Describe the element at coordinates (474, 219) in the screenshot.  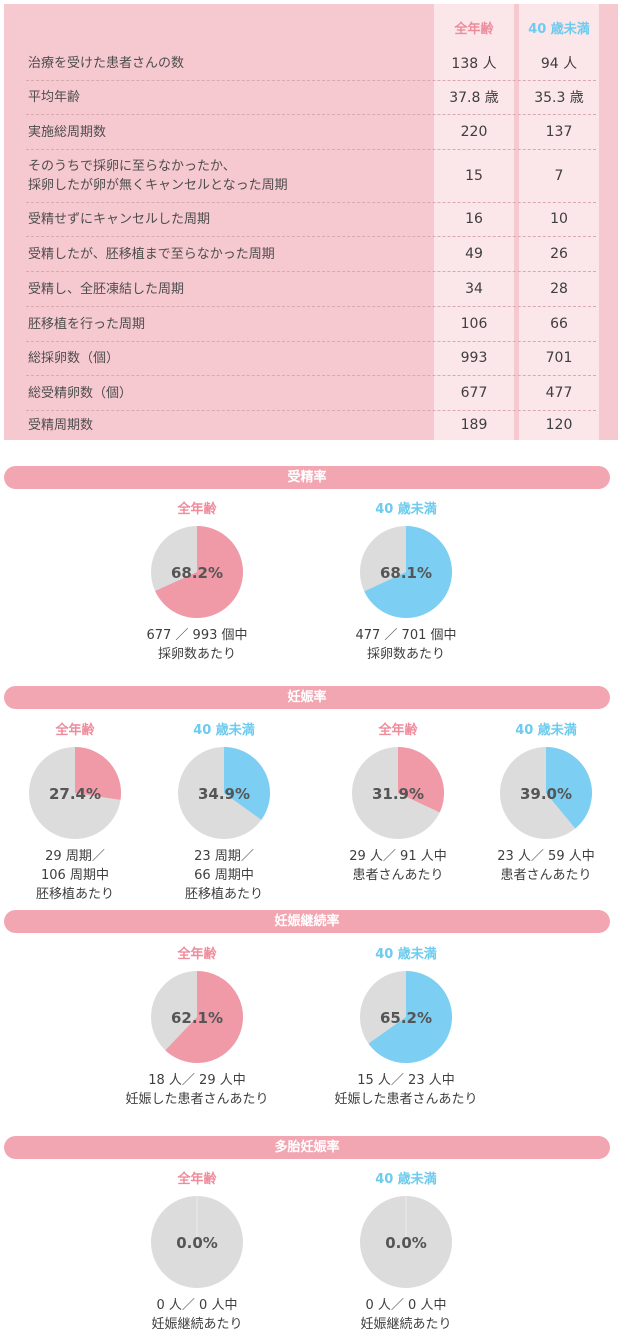
I see `value-all-ages: 16` at that location.